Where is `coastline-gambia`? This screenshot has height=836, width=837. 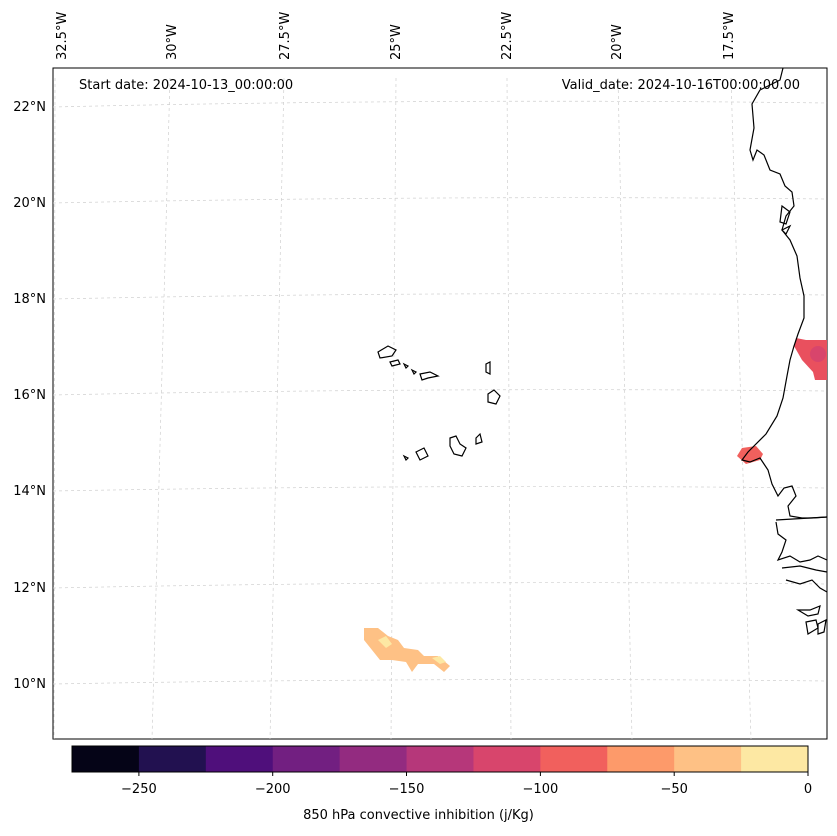
coastline-gambia is located at coordinates (801, 539).